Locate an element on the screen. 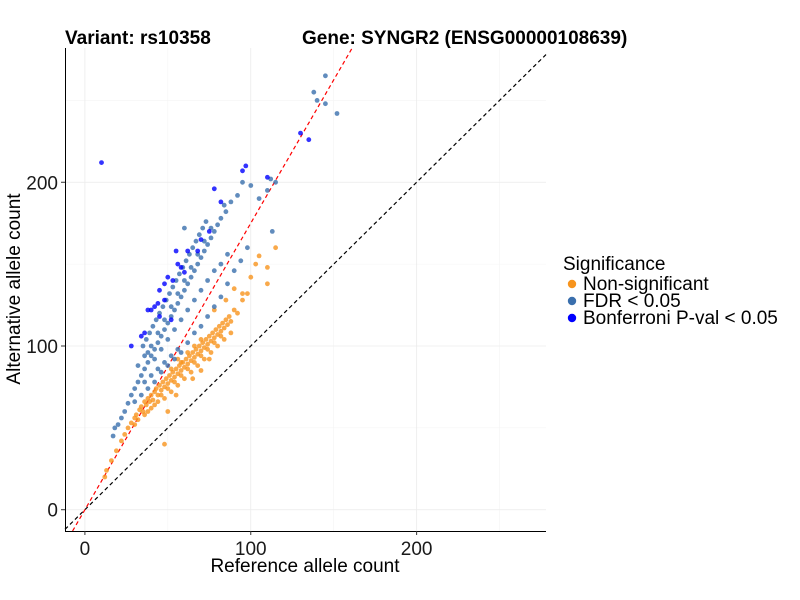 This screenshot has height=600, width=800. legend-title: Significance is located at coordinates (614, 264).